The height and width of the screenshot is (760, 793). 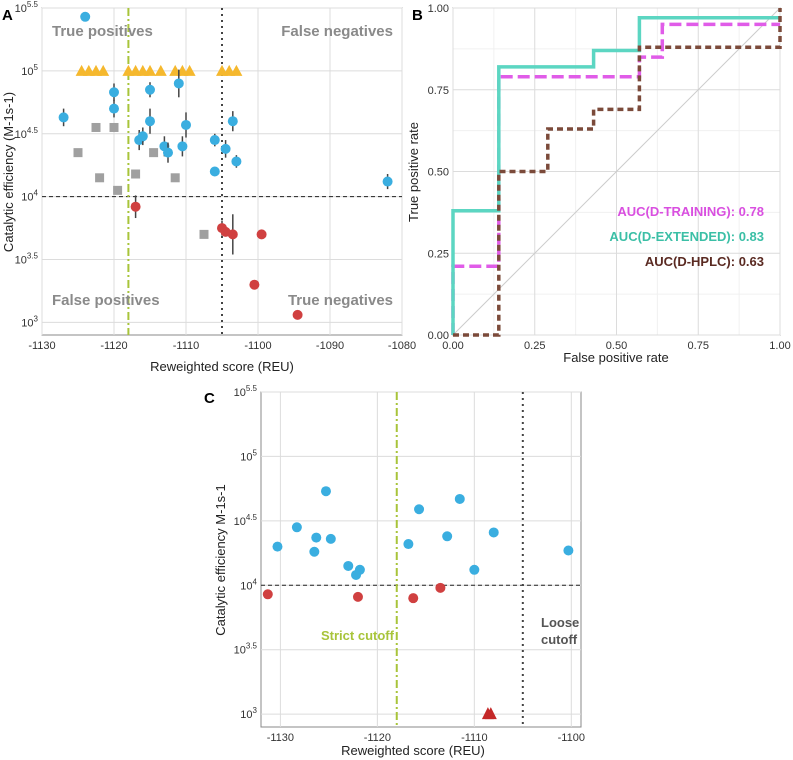 I want to click on panel-a-x-label: Reweighted score (REU), so click(x=222, y=366).